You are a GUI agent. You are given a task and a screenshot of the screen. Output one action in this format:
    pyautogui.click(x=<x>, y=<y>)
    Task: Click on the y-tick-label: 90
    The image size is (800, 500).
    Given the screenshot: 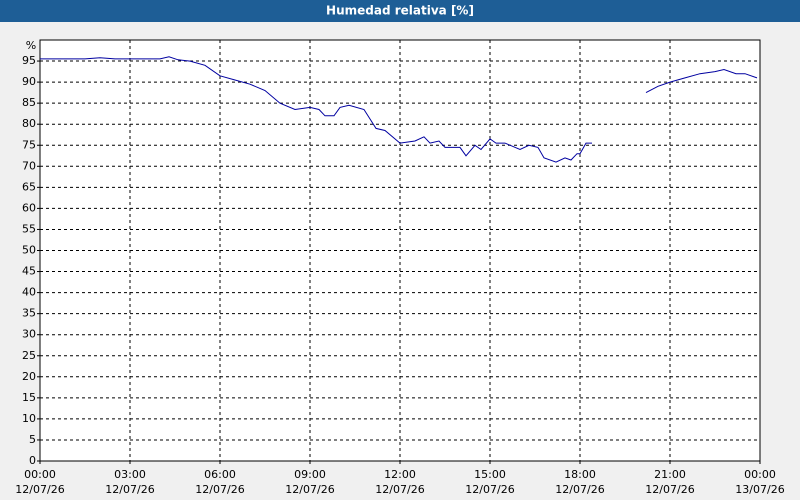 What is the action you would take?
    pyautogui.click(x=29, y=81)
    